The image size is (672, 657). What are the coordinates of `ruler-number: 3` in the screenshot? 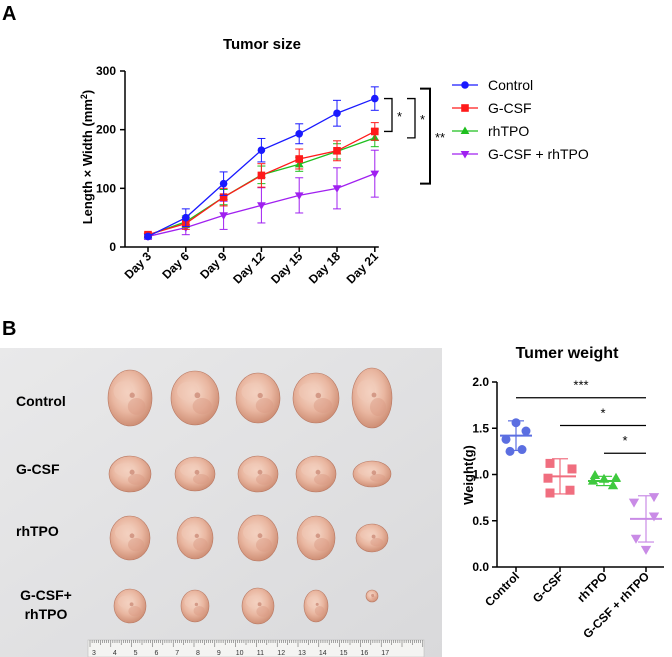 It's located at (94, 653).